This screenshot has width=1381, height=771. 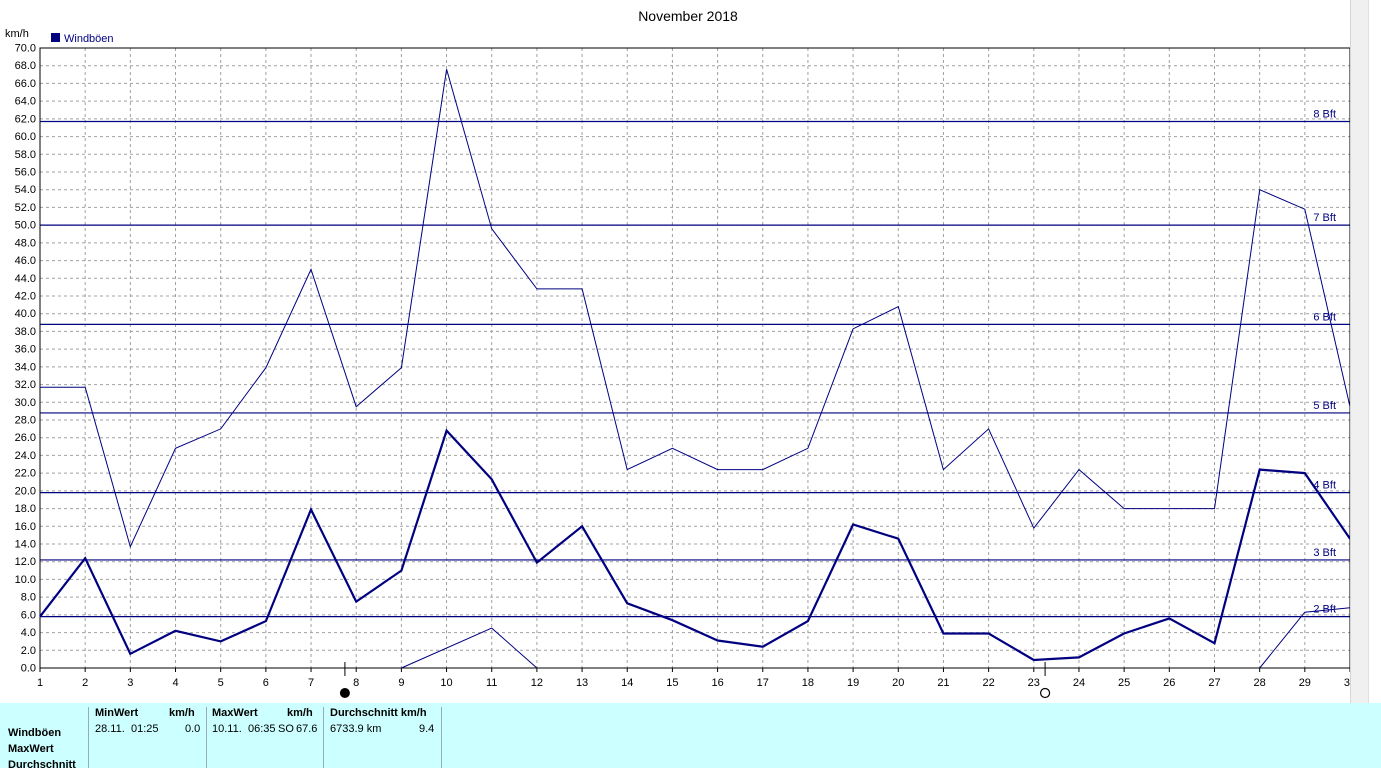 What do you see at coordinates (1324, 115) in the screenshot?
I see `beaufort-label: 8 Bft` at bounding box center [1324, 115].